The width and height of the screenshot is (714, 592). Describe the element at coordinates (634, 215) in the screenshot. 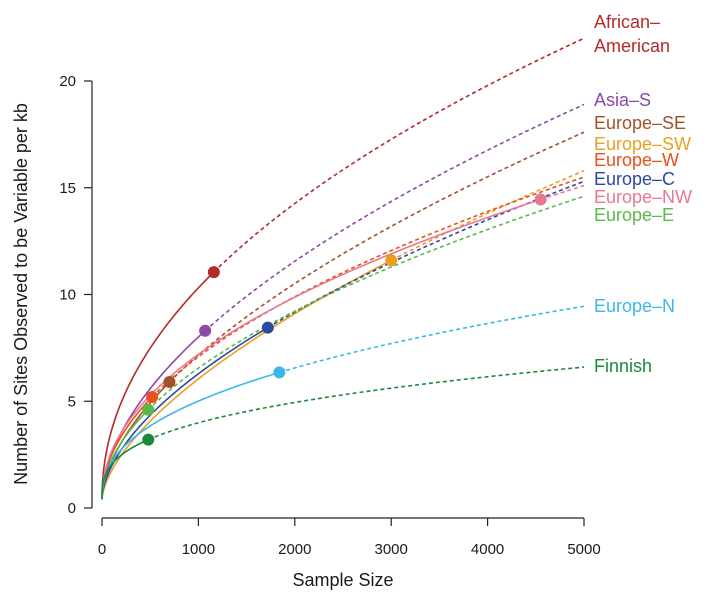

I see `legend-label: Europe–E` at that location.